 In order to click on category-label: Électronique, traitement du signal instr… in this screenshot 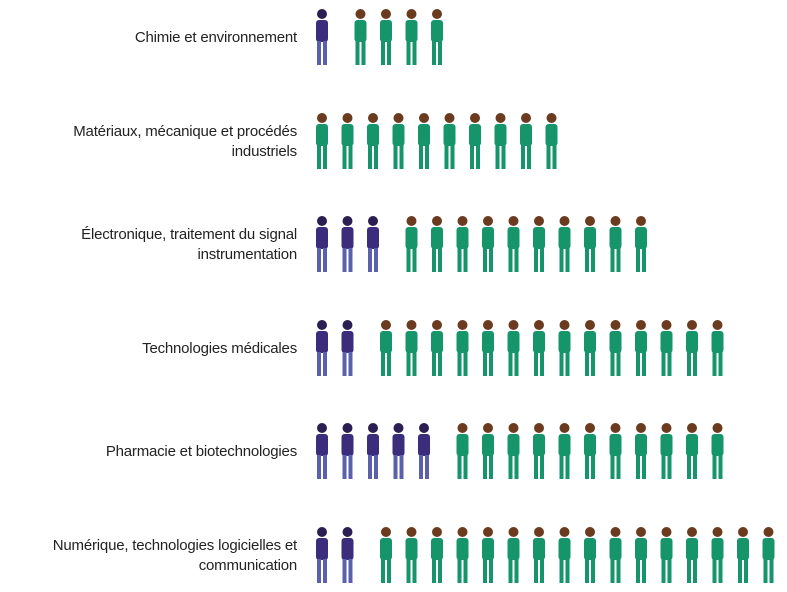, I will do `click(189, 244)`.